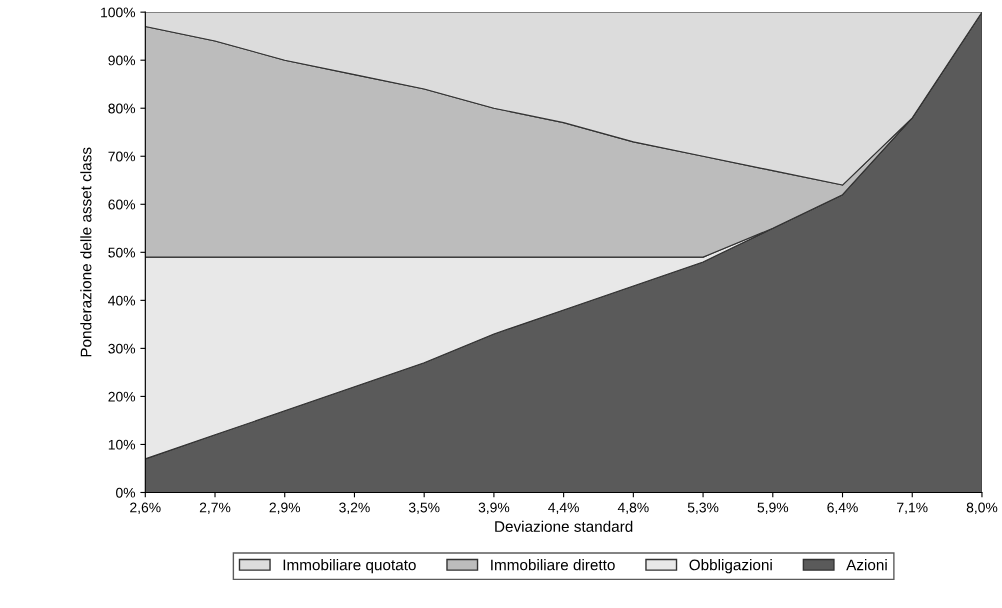 This screenshot has width=1002, height=608. I want to click on legend-label: Azioni, so click(866, 565).